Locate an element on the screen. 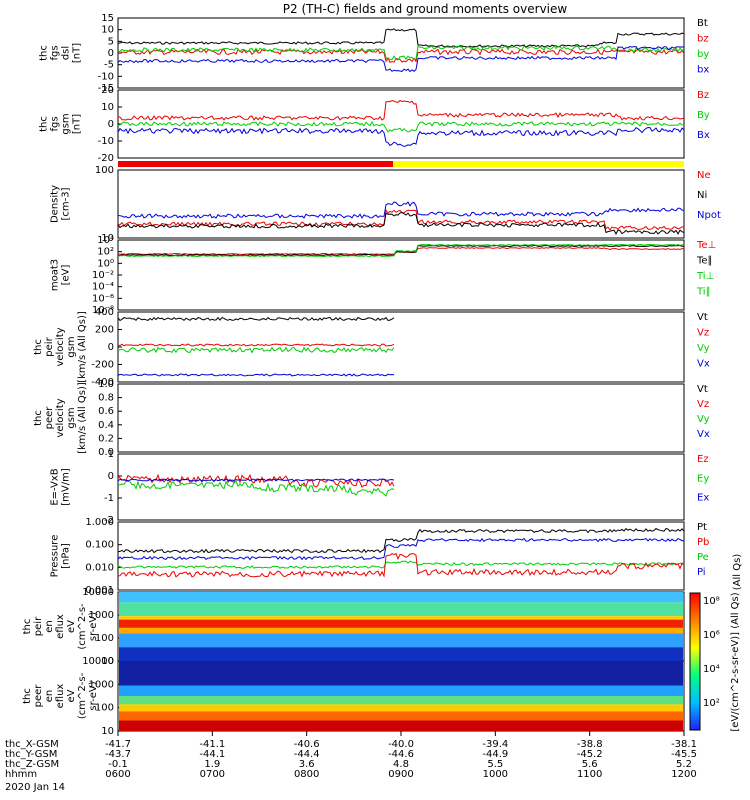  pressure-ylabel: Pressure[nPa] is located at coordinates (61, 556).